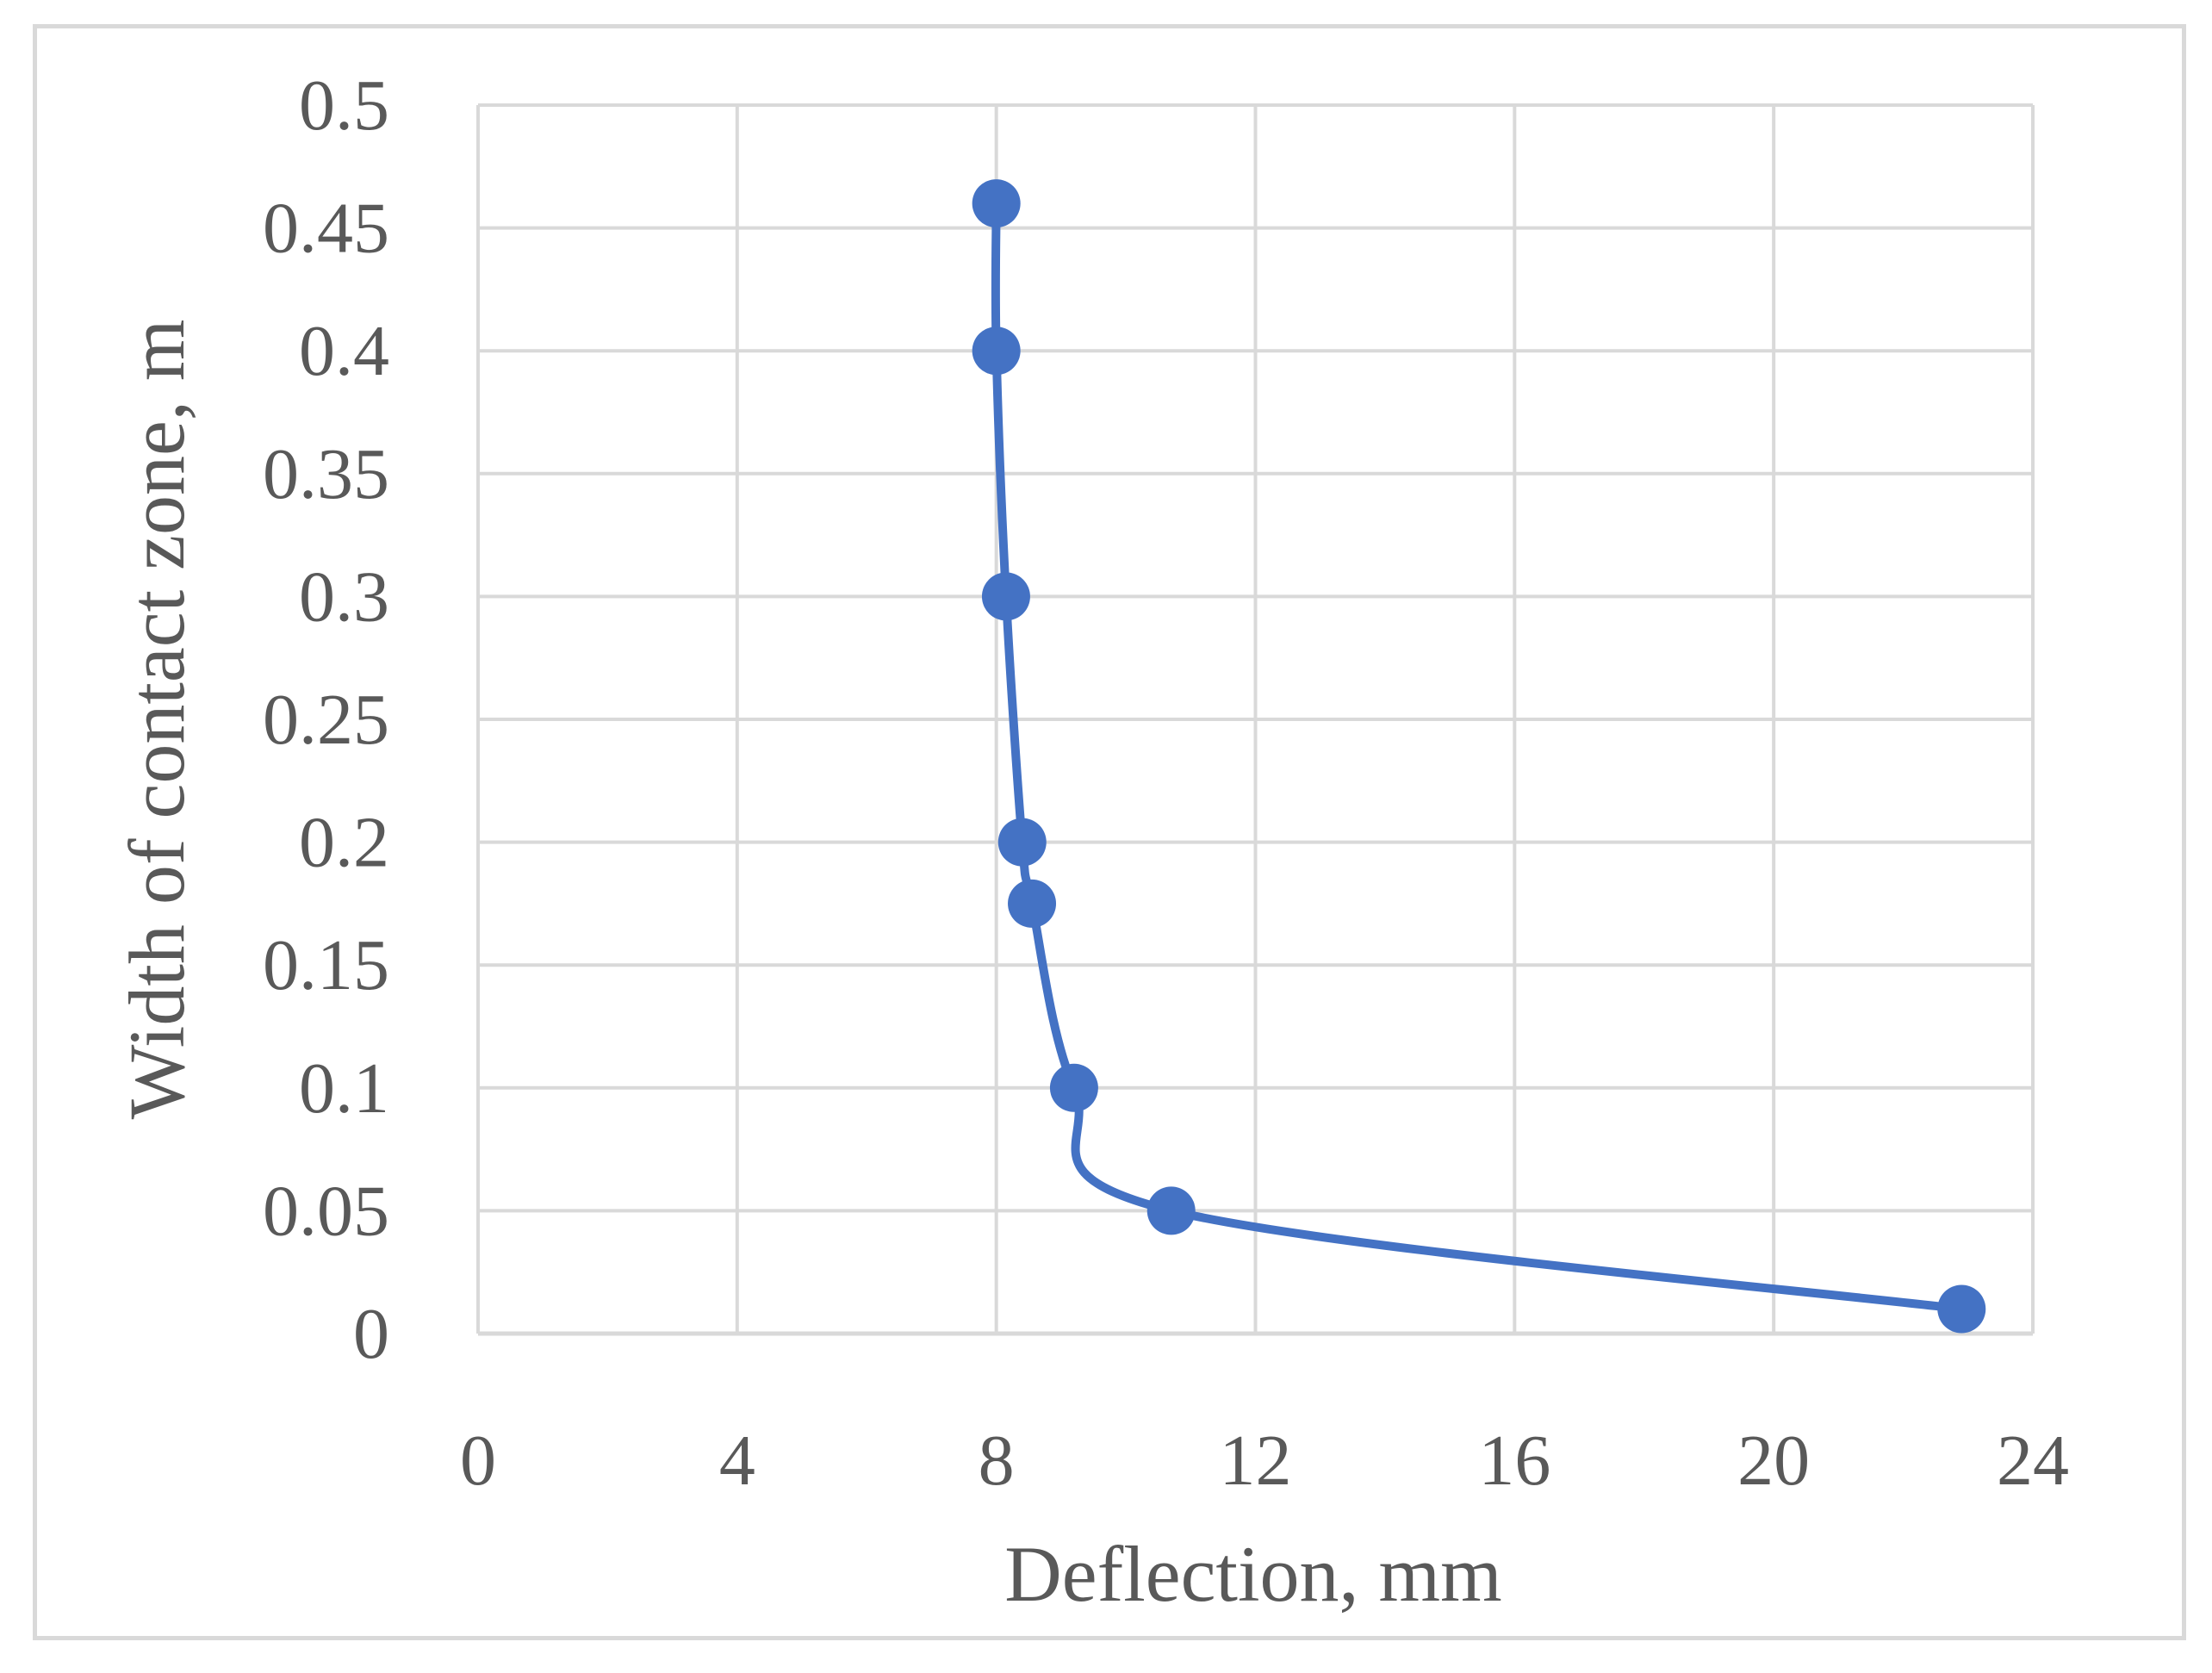 The height and width of the screenshot is (1673, 2212). What do you see at coordinates (478, 1461) in the screenshot?
I see `x-tick-label: 0` at bounding box center [478, 1461].